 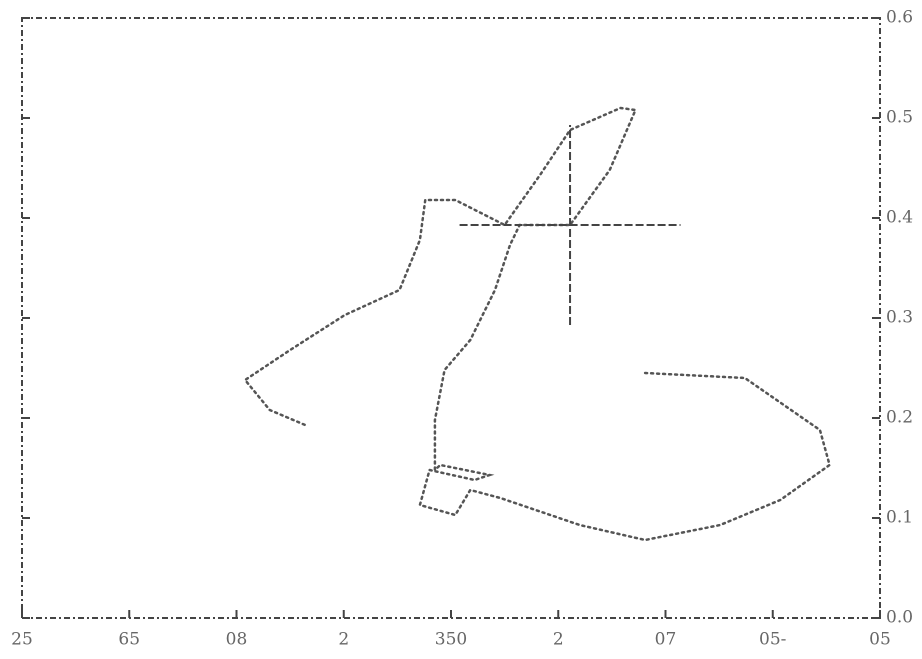 What do you see at coordinates (129, 640) in the screenshot?
I see `x-tick-label: 65` at bounding box center [129, 640].